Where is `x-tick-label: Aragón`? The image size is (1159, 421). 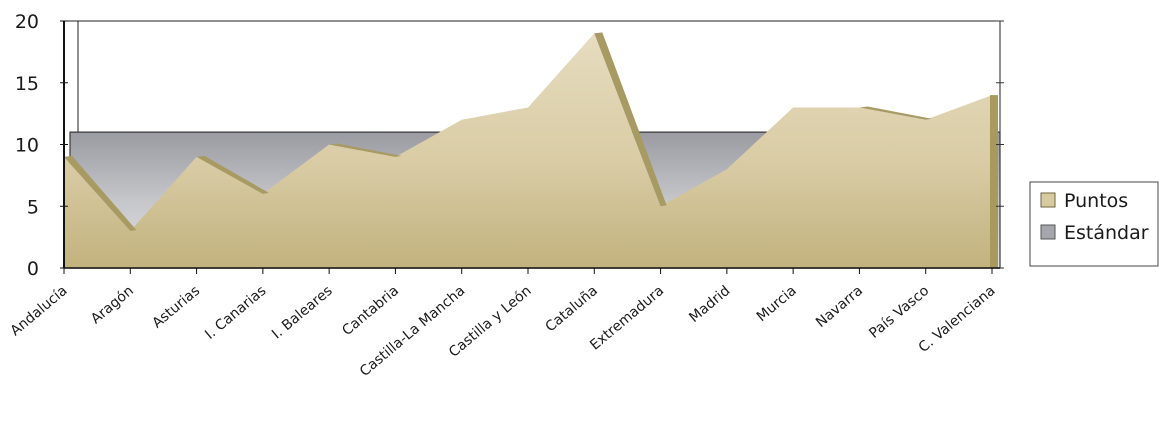
x-tick-label: Aragón is located at coordinates (112, 305).